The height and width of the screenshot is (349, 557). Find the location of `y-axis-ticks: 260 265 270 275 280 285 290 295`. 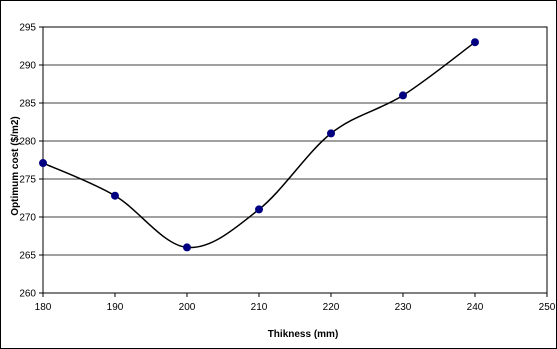

y-axis-ticks: 260 265 270 275 280 285 290 295 is located at coordinates (31, 161).